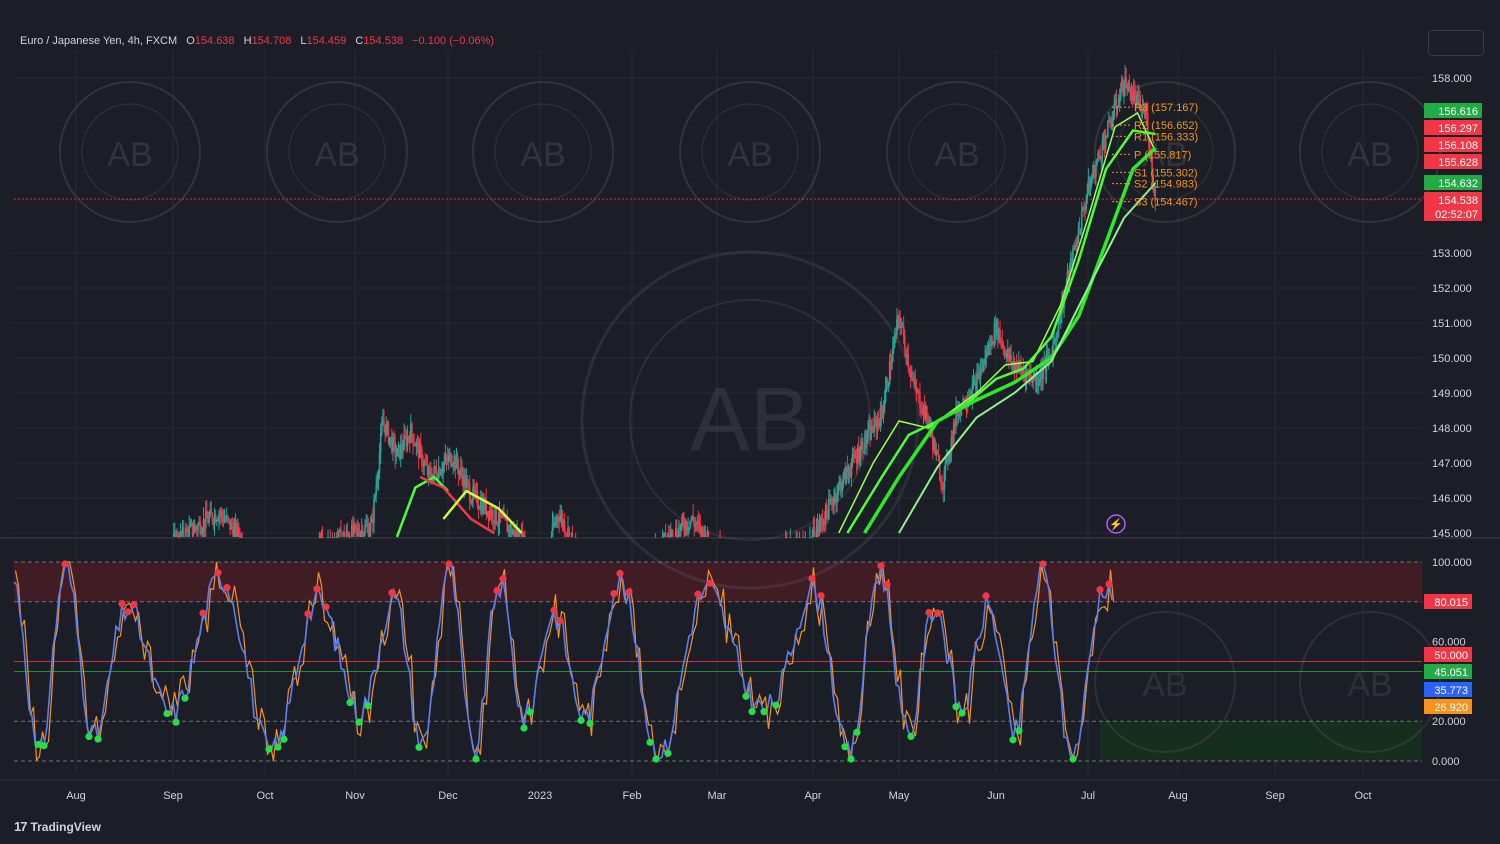  I want to click on seal-inner, so click(957, 152).